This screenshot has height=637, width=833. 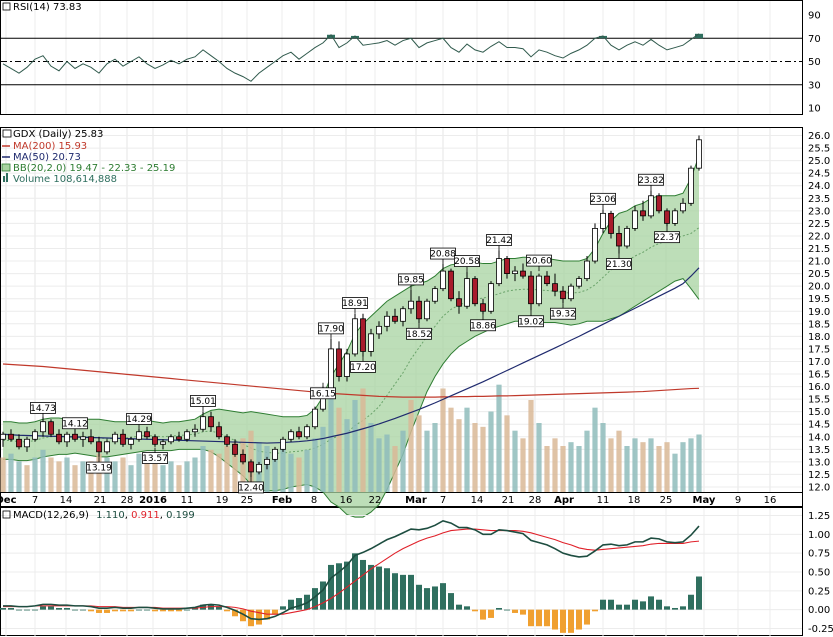 I want to click on price-callout: 23.82, so click(x=651, y=182).